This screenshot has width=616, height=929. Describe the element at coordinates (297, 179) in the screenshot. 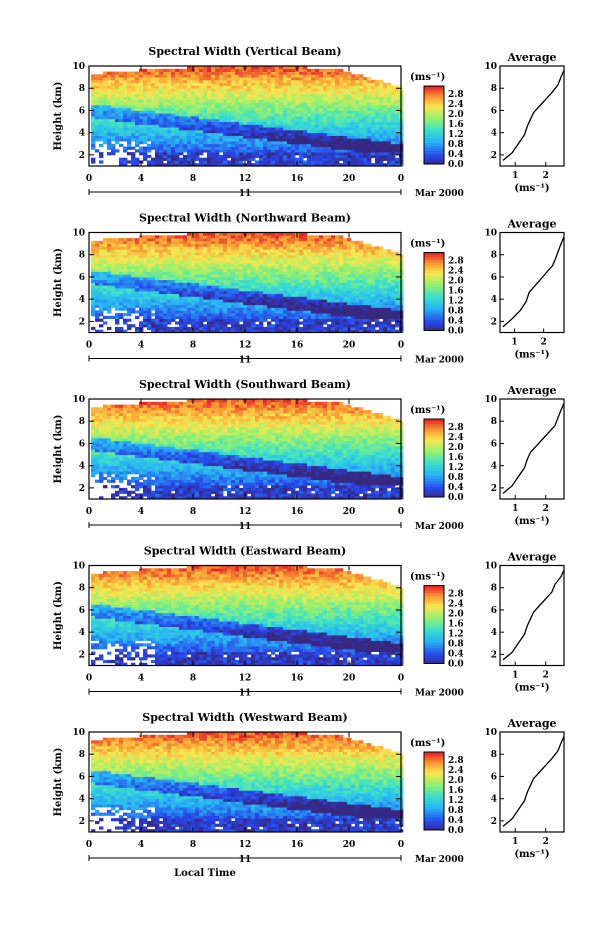

I see `x-tick-label: 16` at that location.